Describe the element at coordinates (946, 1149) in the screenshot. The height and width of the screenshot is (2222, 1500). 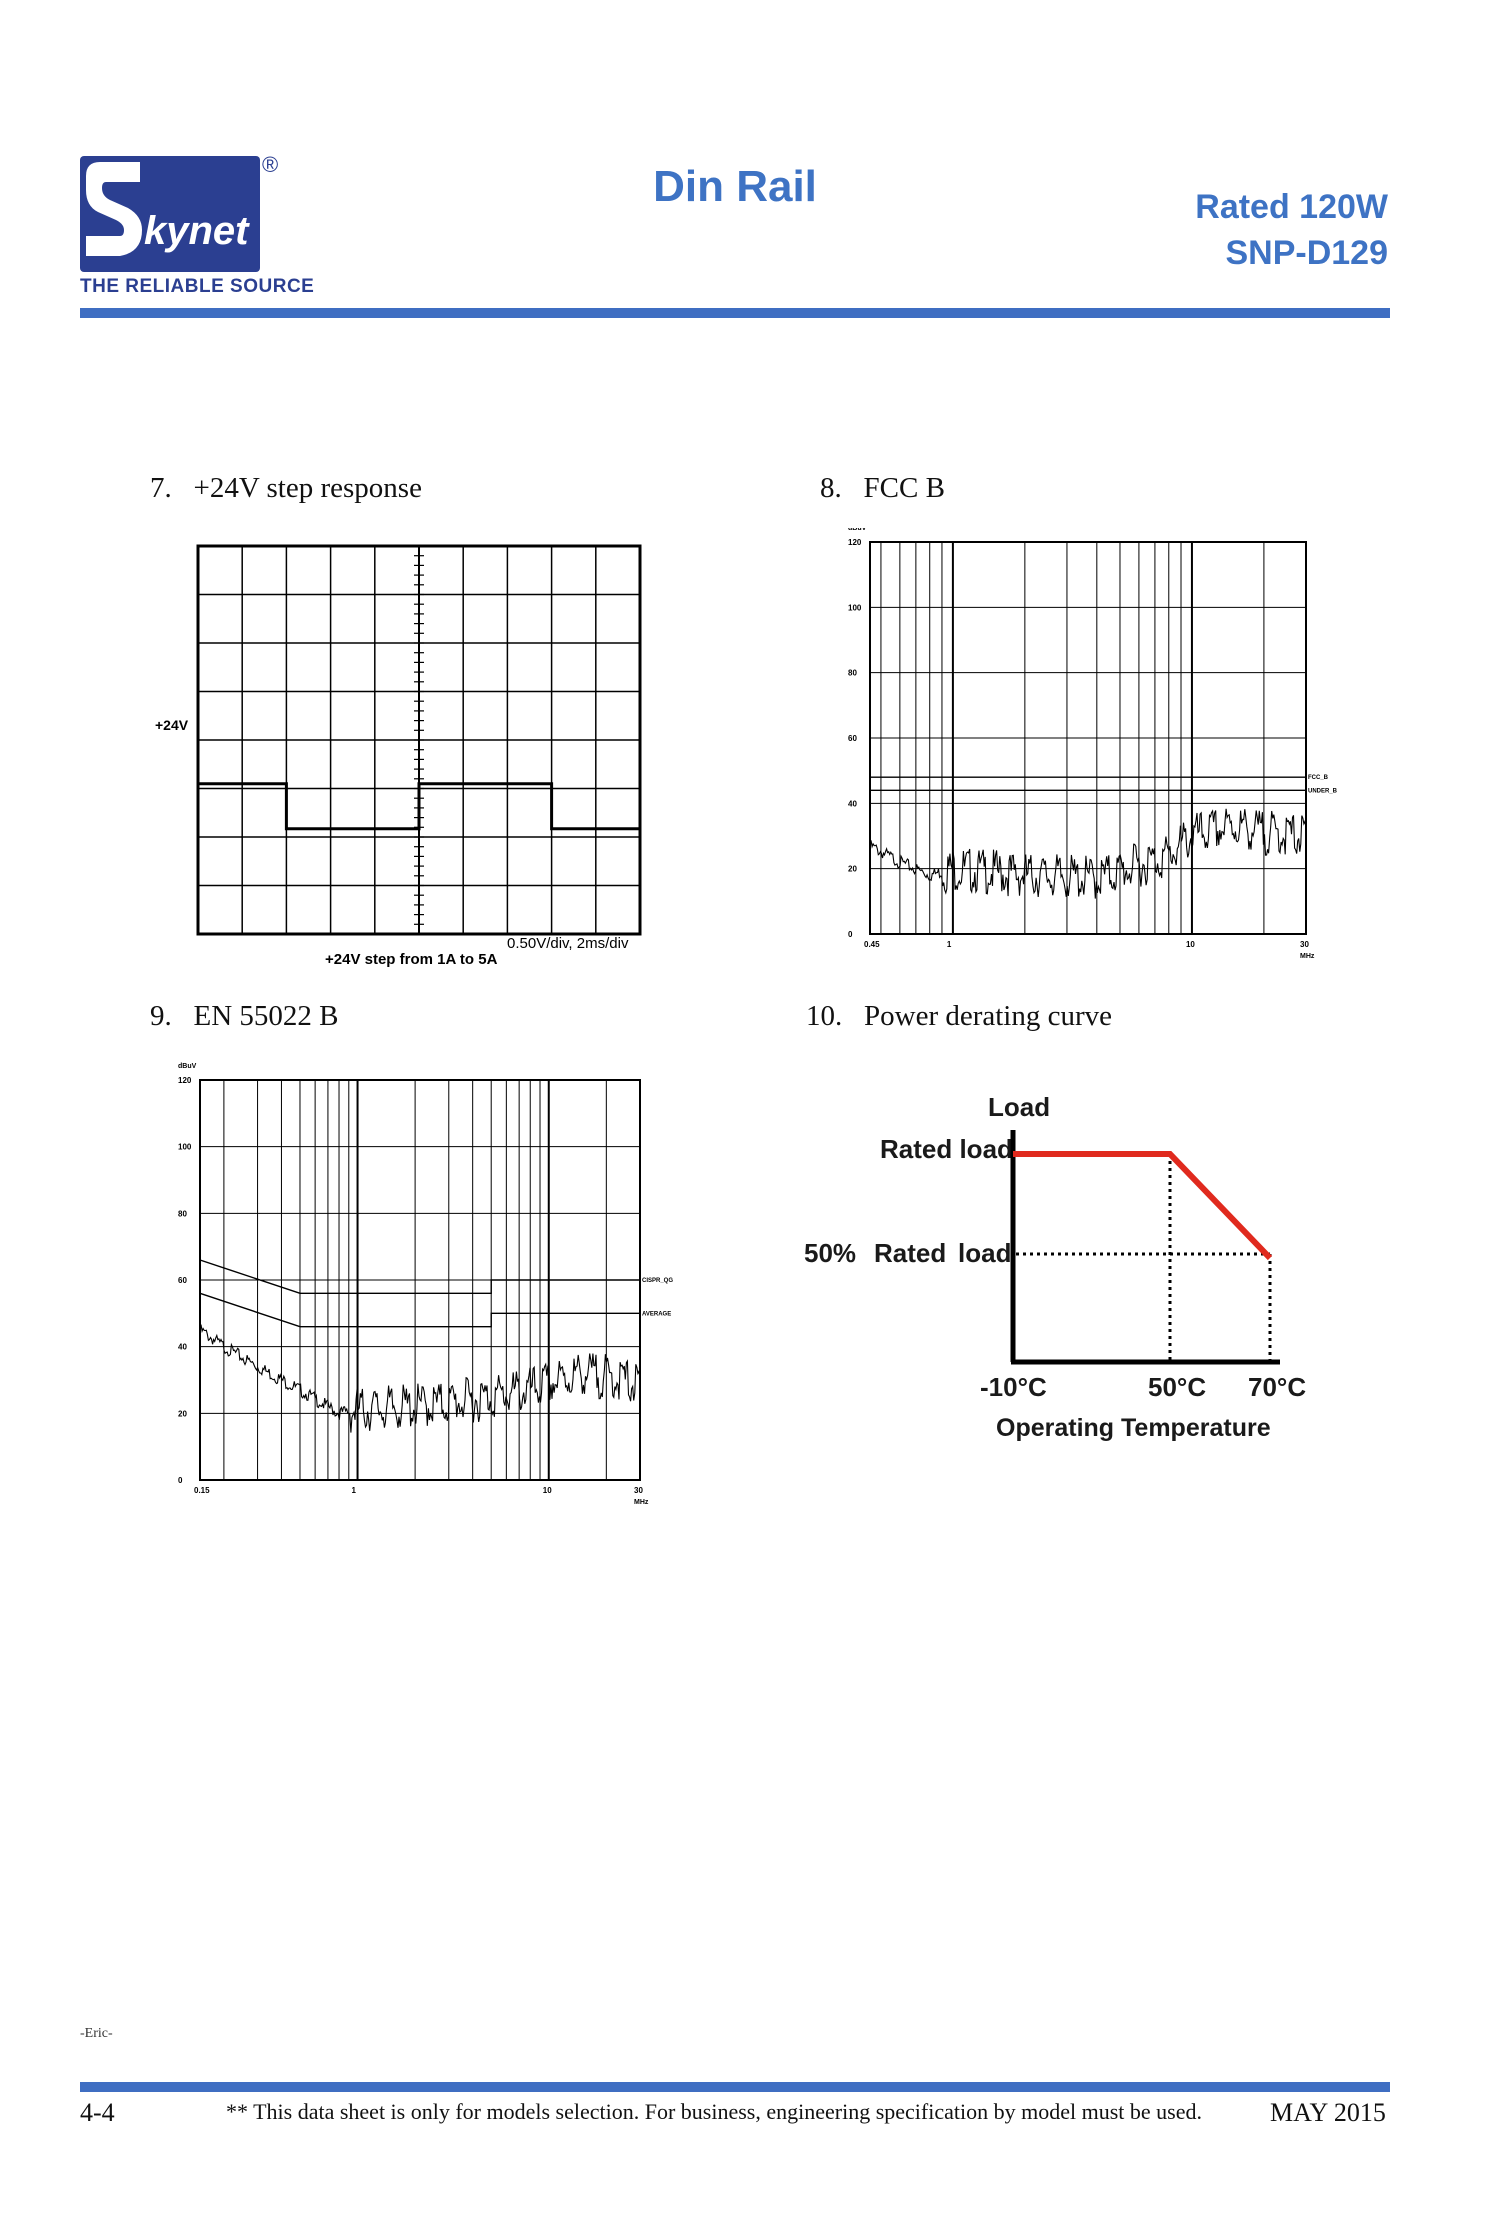
I see `rated-load-label: Rated load` at that location.